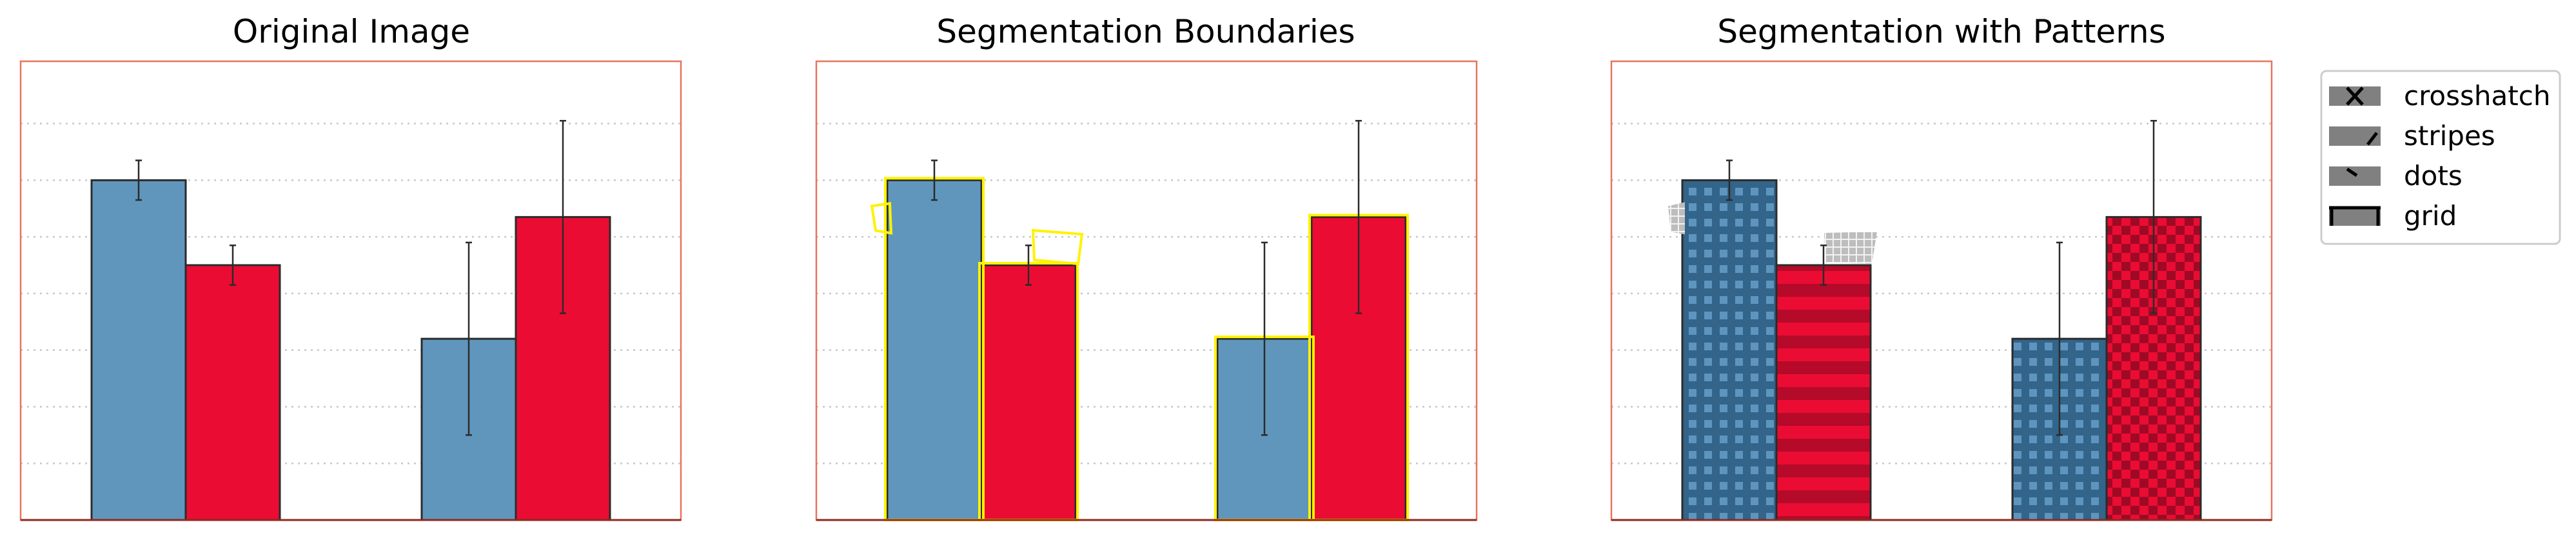 The height and width of the screenshot is (540, 2576). What do you see at coordinates (351, 31) in the screenshot?
I see `panel-title: Original Image` at bounding box center [351, 31].